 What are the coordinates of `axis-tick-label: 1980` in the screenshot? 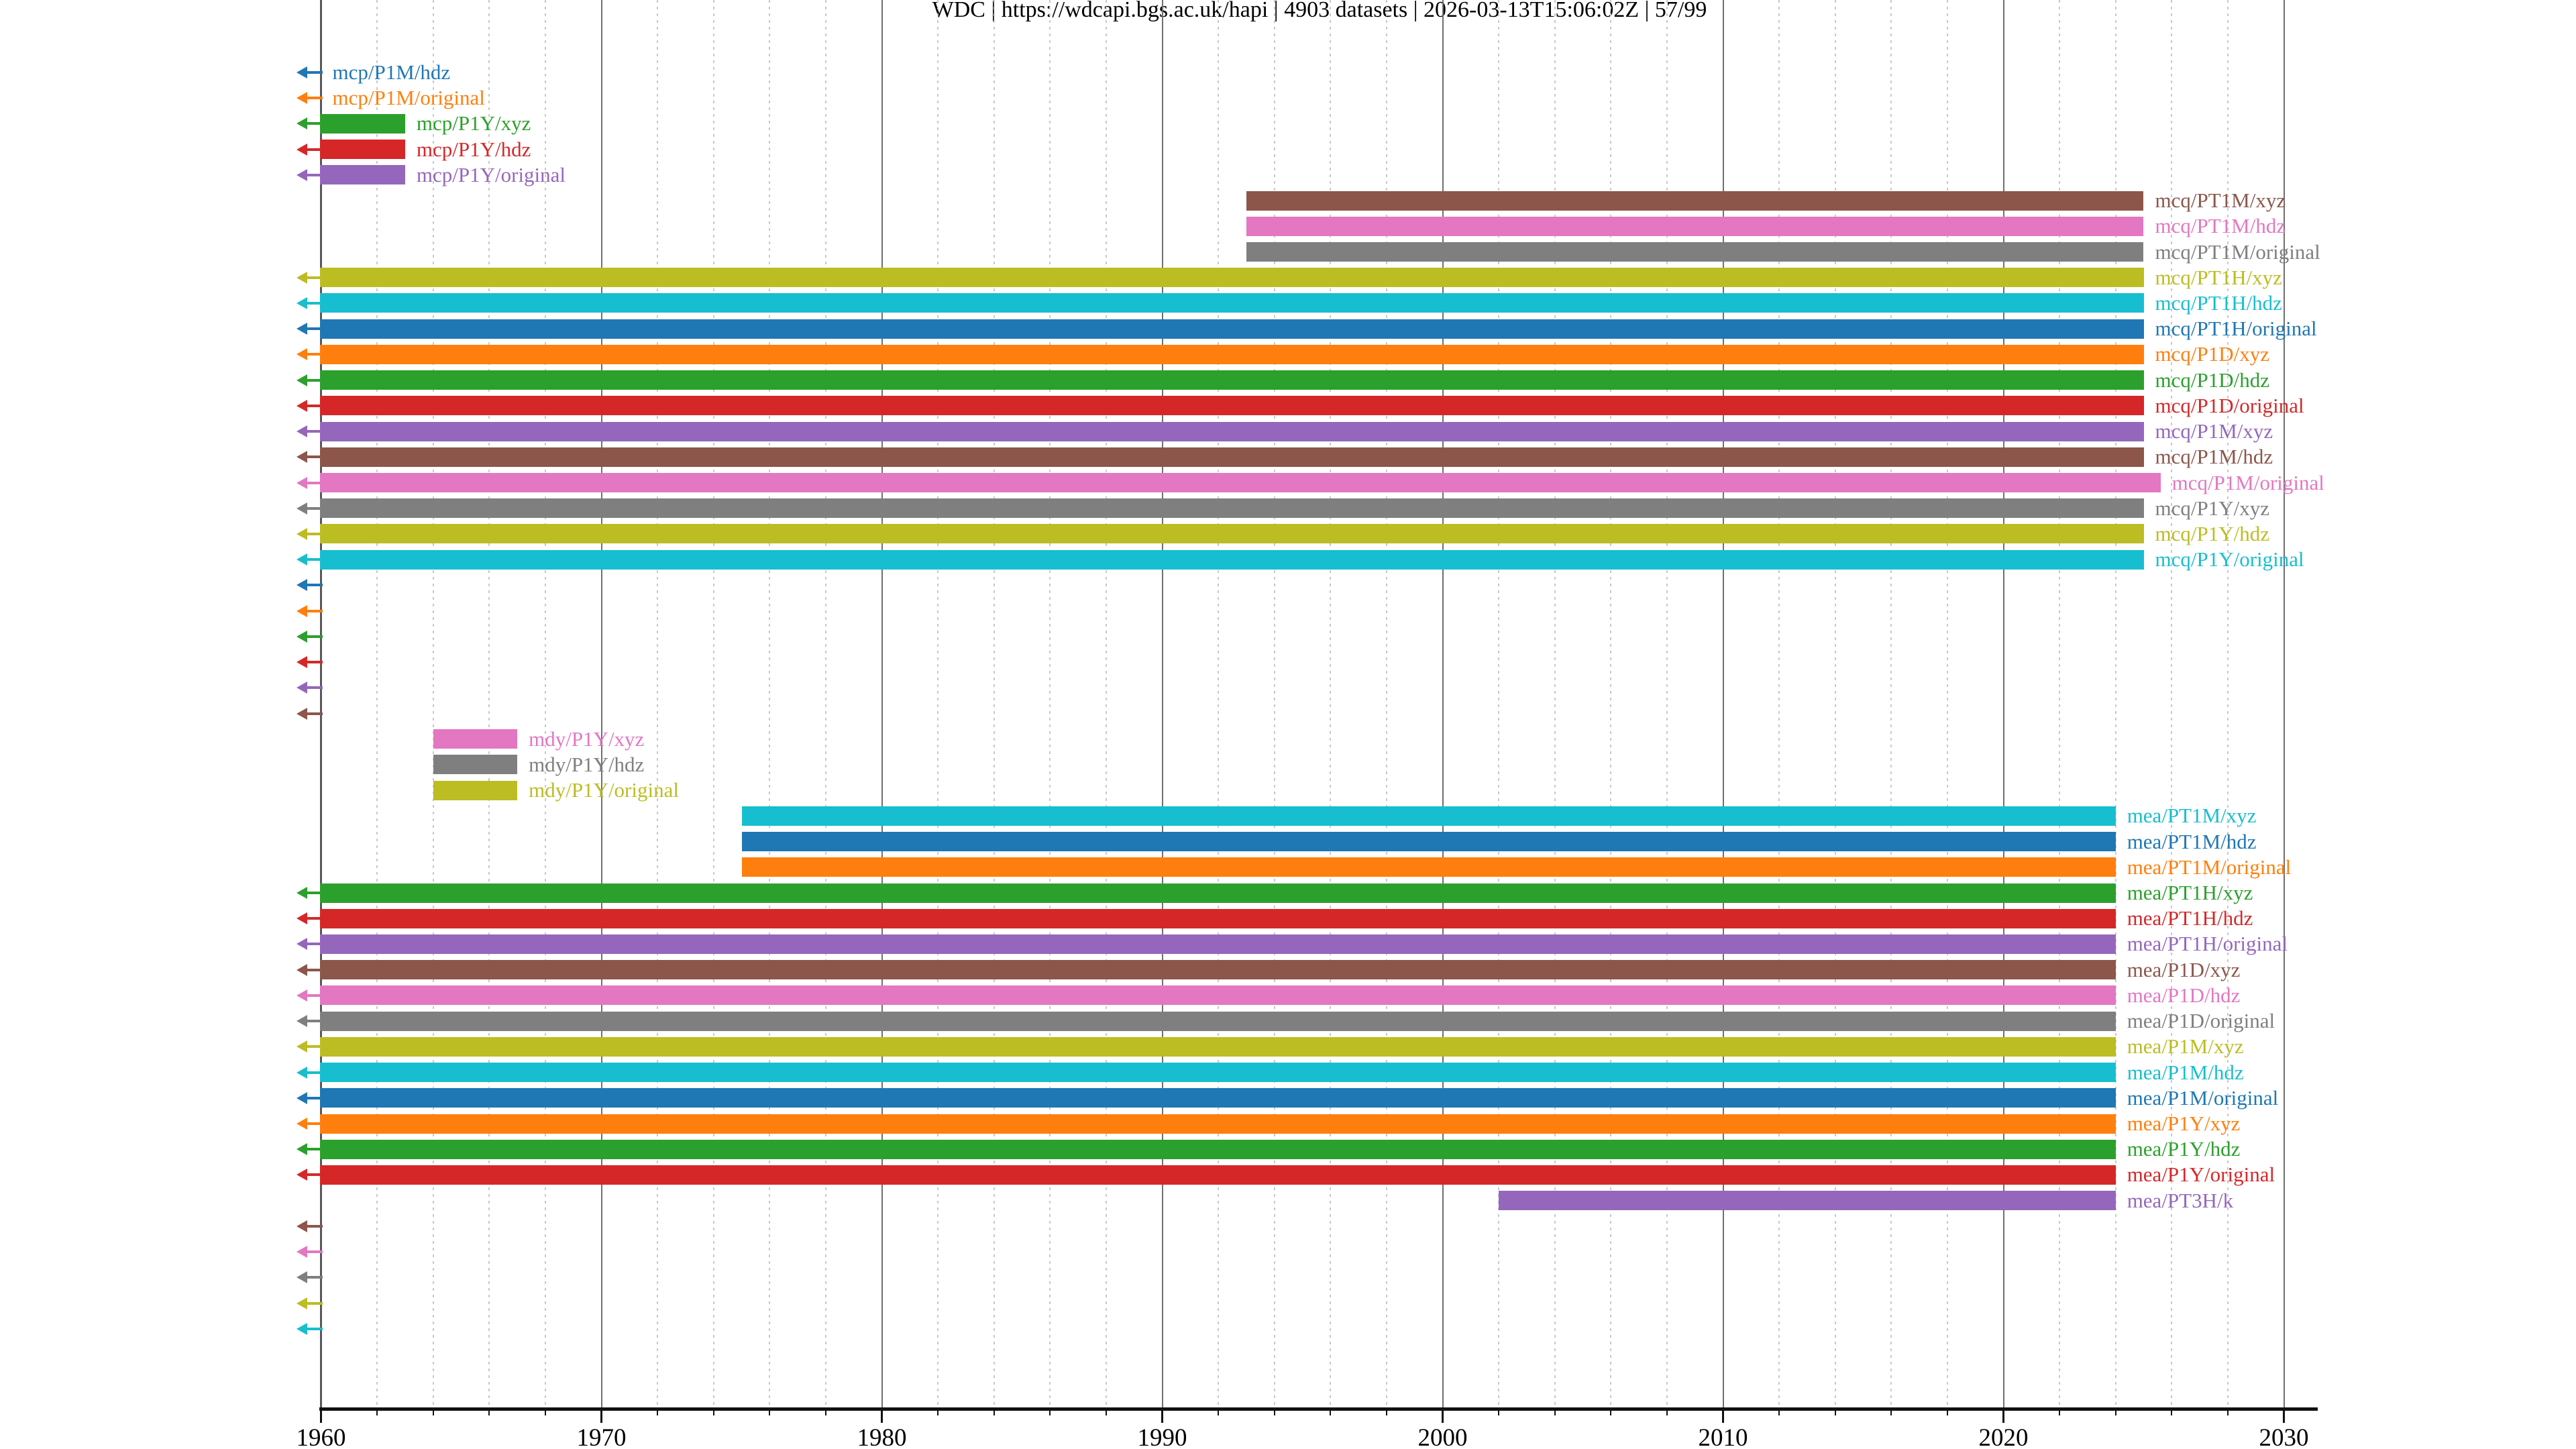 It's located at (882, 1436).